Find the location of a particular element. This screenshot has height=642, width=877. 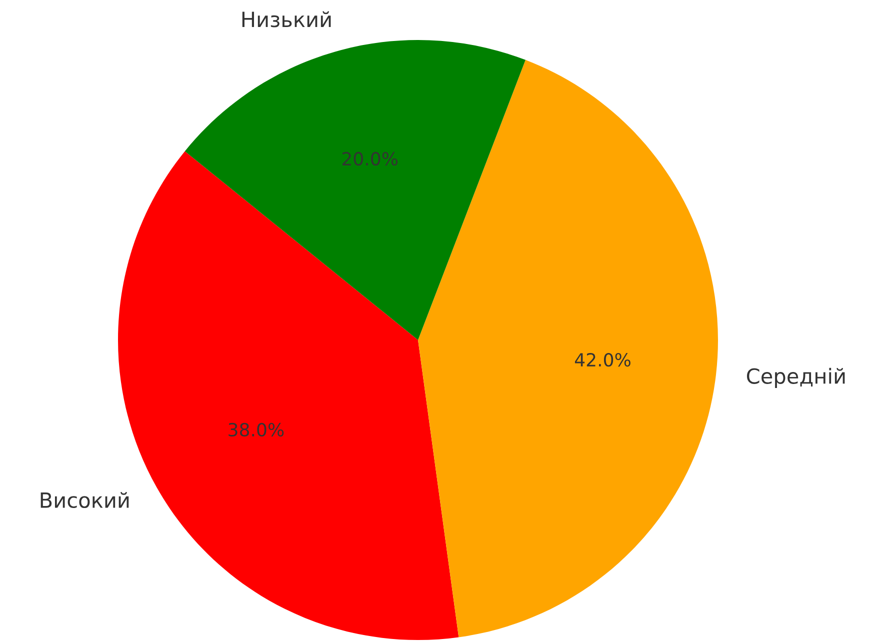

data-label: 42.0% is located at coordinates (602, 359).